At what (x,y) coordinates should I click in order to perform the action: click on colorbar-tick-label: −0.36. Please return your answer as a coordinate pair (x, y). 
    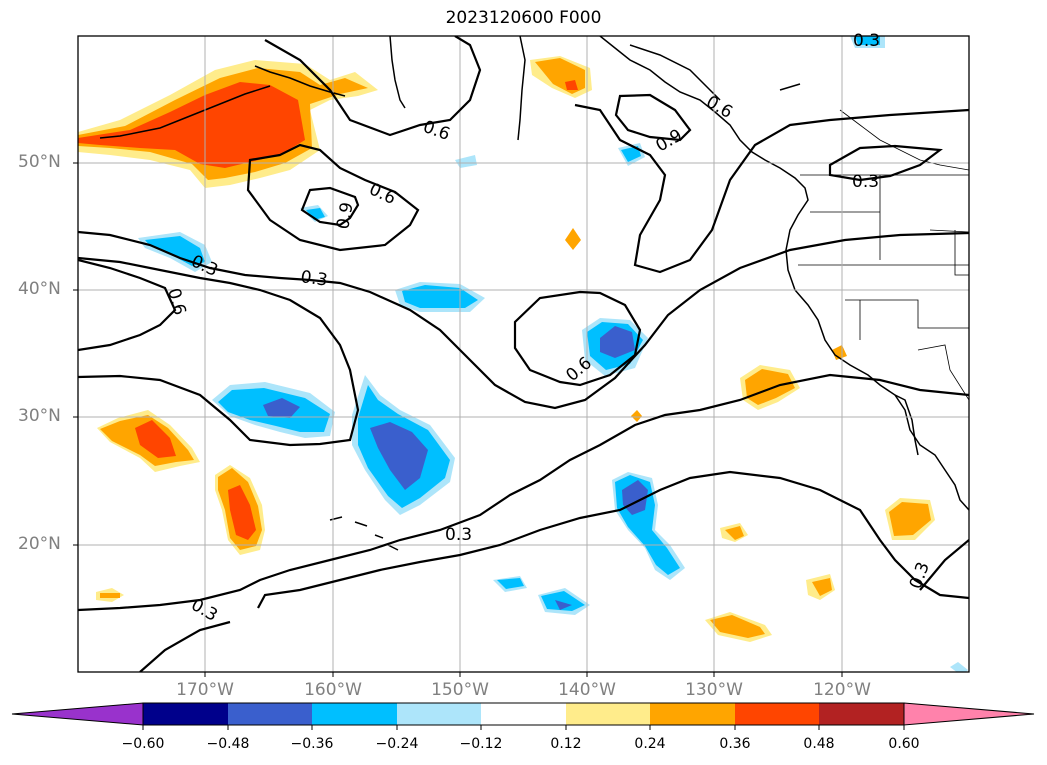
    Looking at the image, I should click on (312, 744).